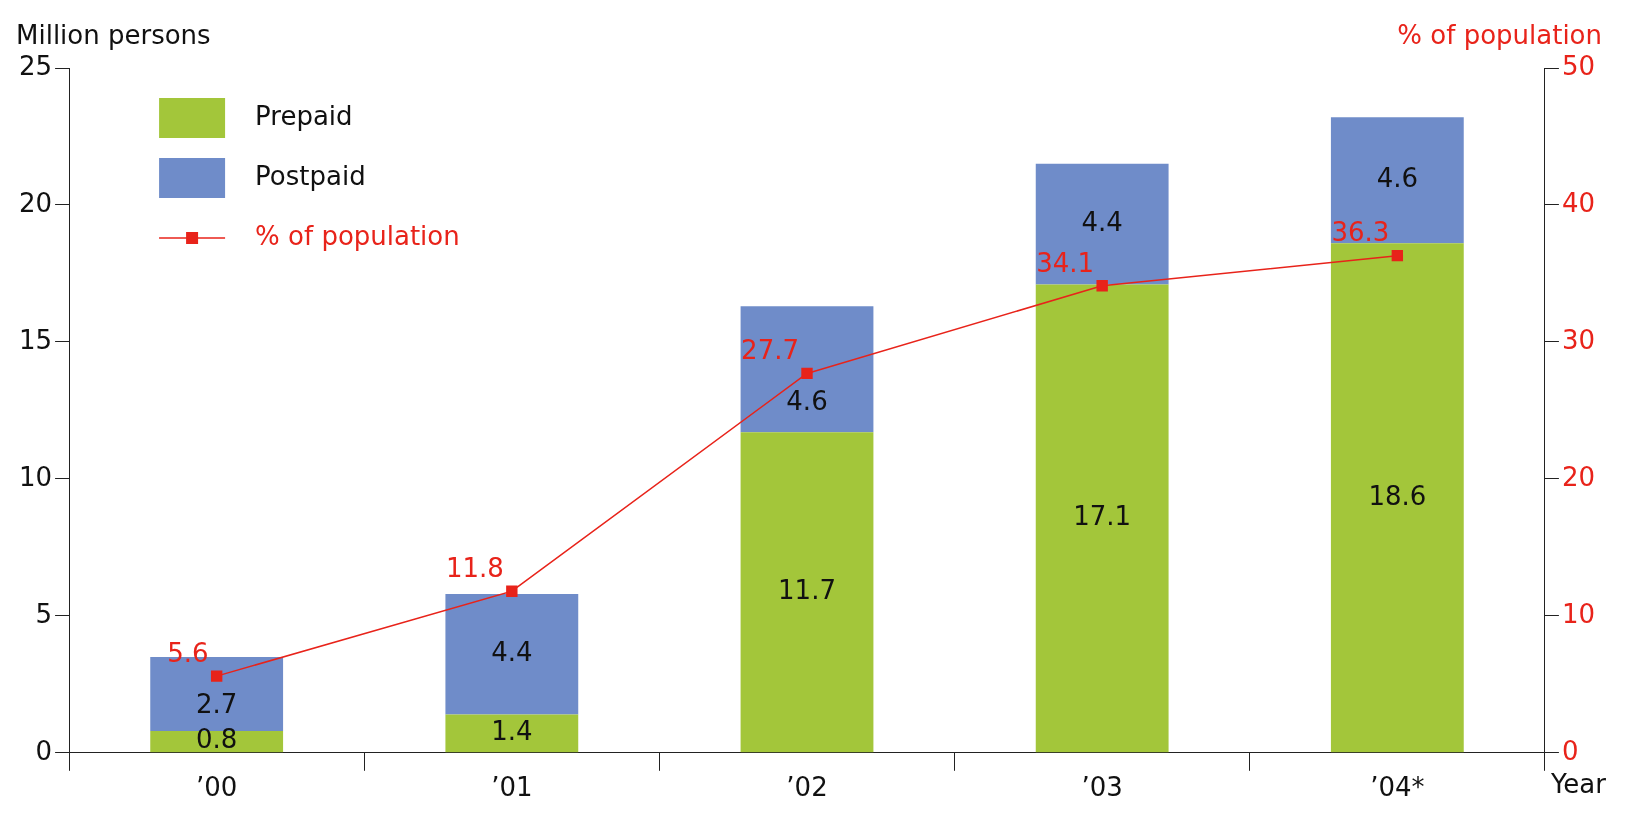 This screenshot has height=826, width=1631. I want to click on y-tick-label: 20, so click(35, 202).